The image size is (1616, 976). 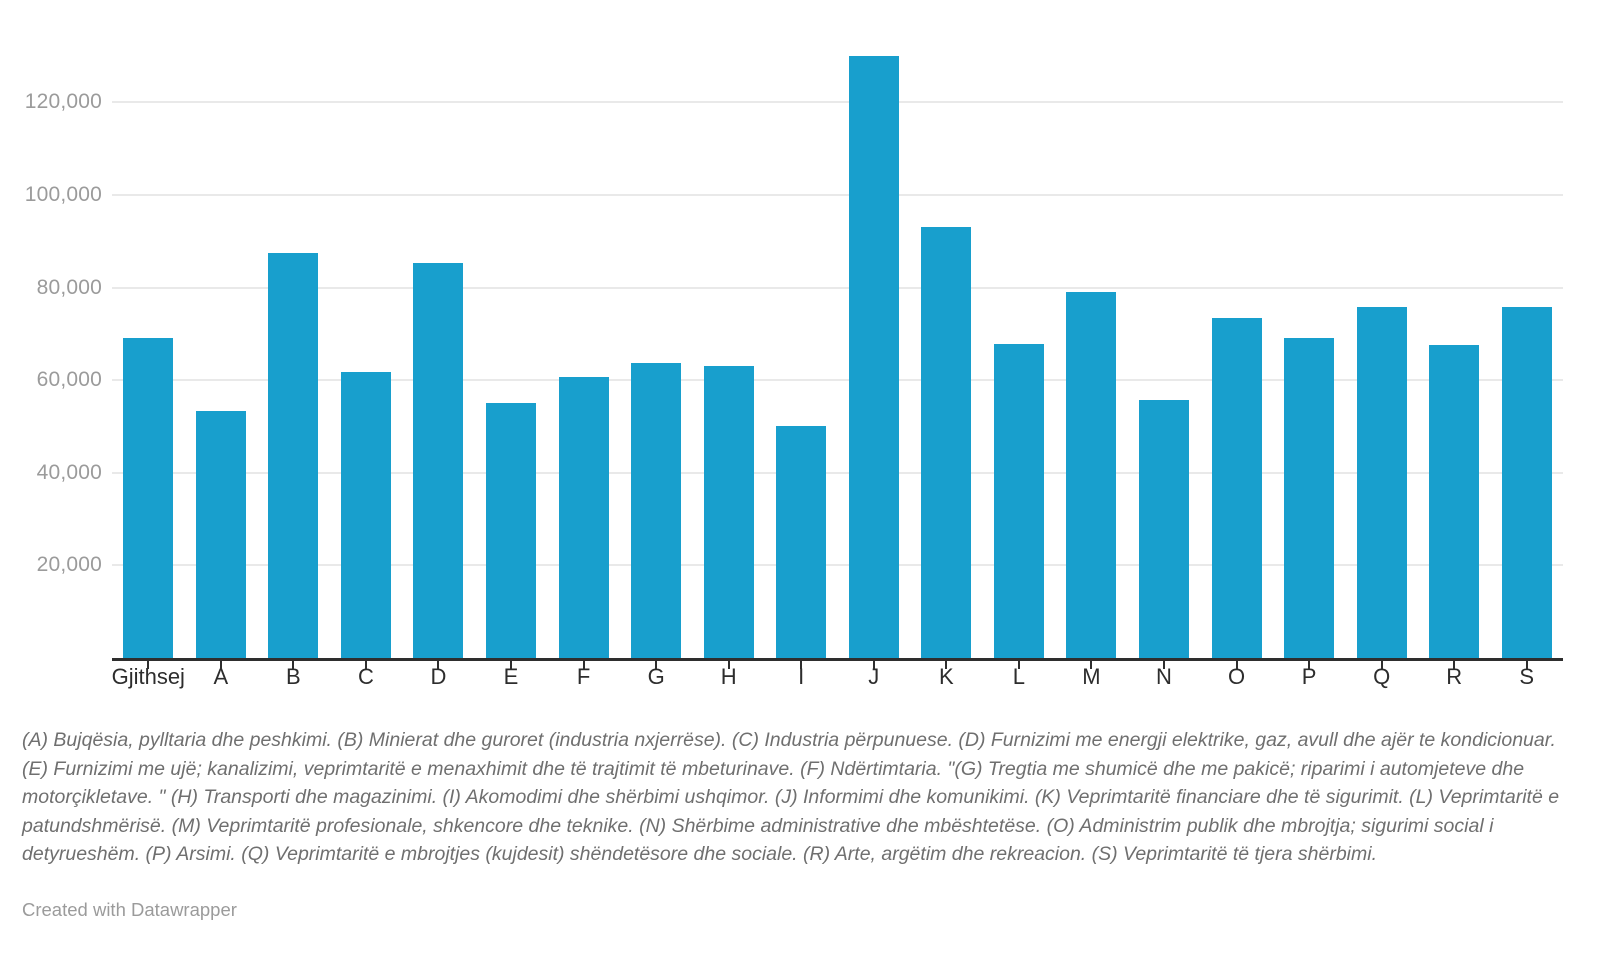 What do you see at coordinates (365, 515) in the screenshot?
I see `bar-C` at bounding box center [365, 515].